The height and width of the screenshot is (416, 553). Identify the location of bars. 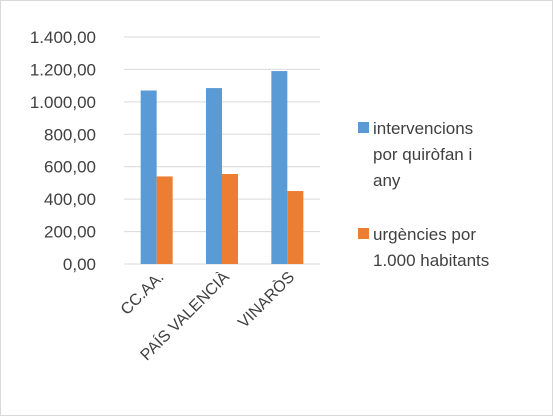
(222, 167).